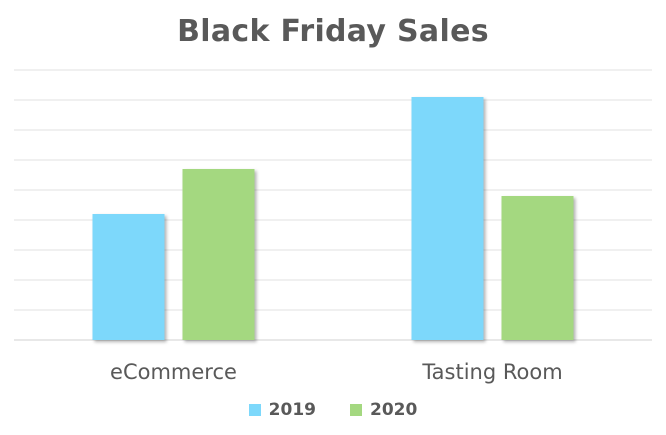  Describe the element at coordinates (333, 410) in the screenshot. I see `legend: 2019 2020` at that location.